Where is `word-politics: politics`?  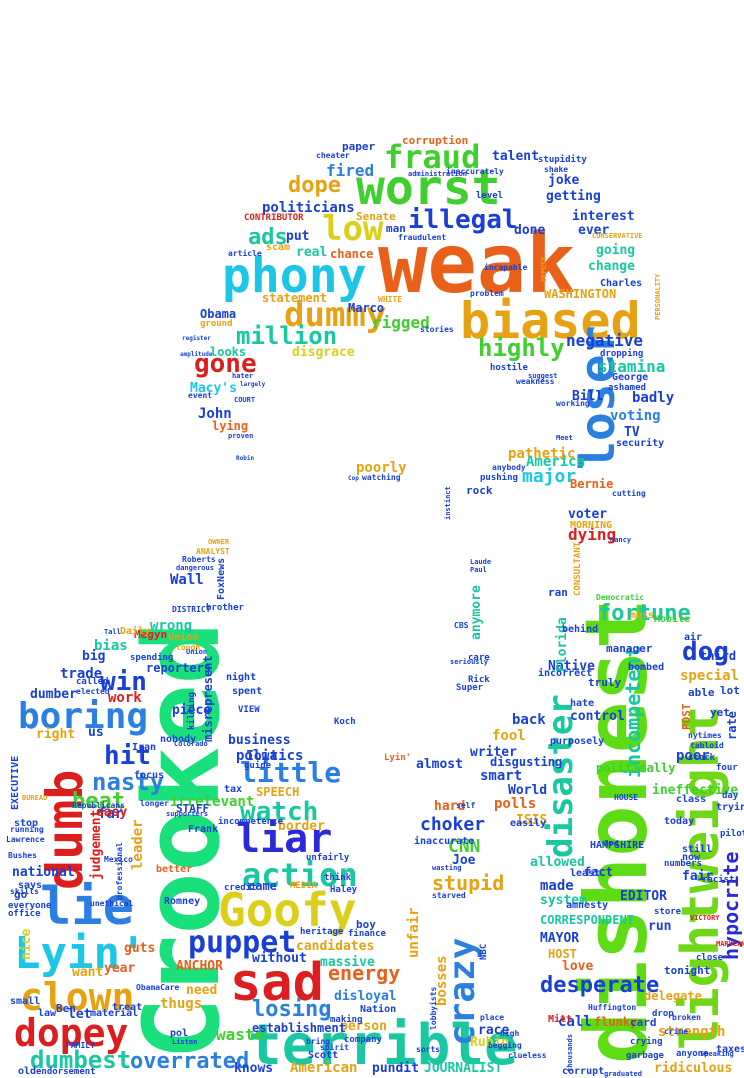
word-politics: politics is located at coordinates (269, 756).